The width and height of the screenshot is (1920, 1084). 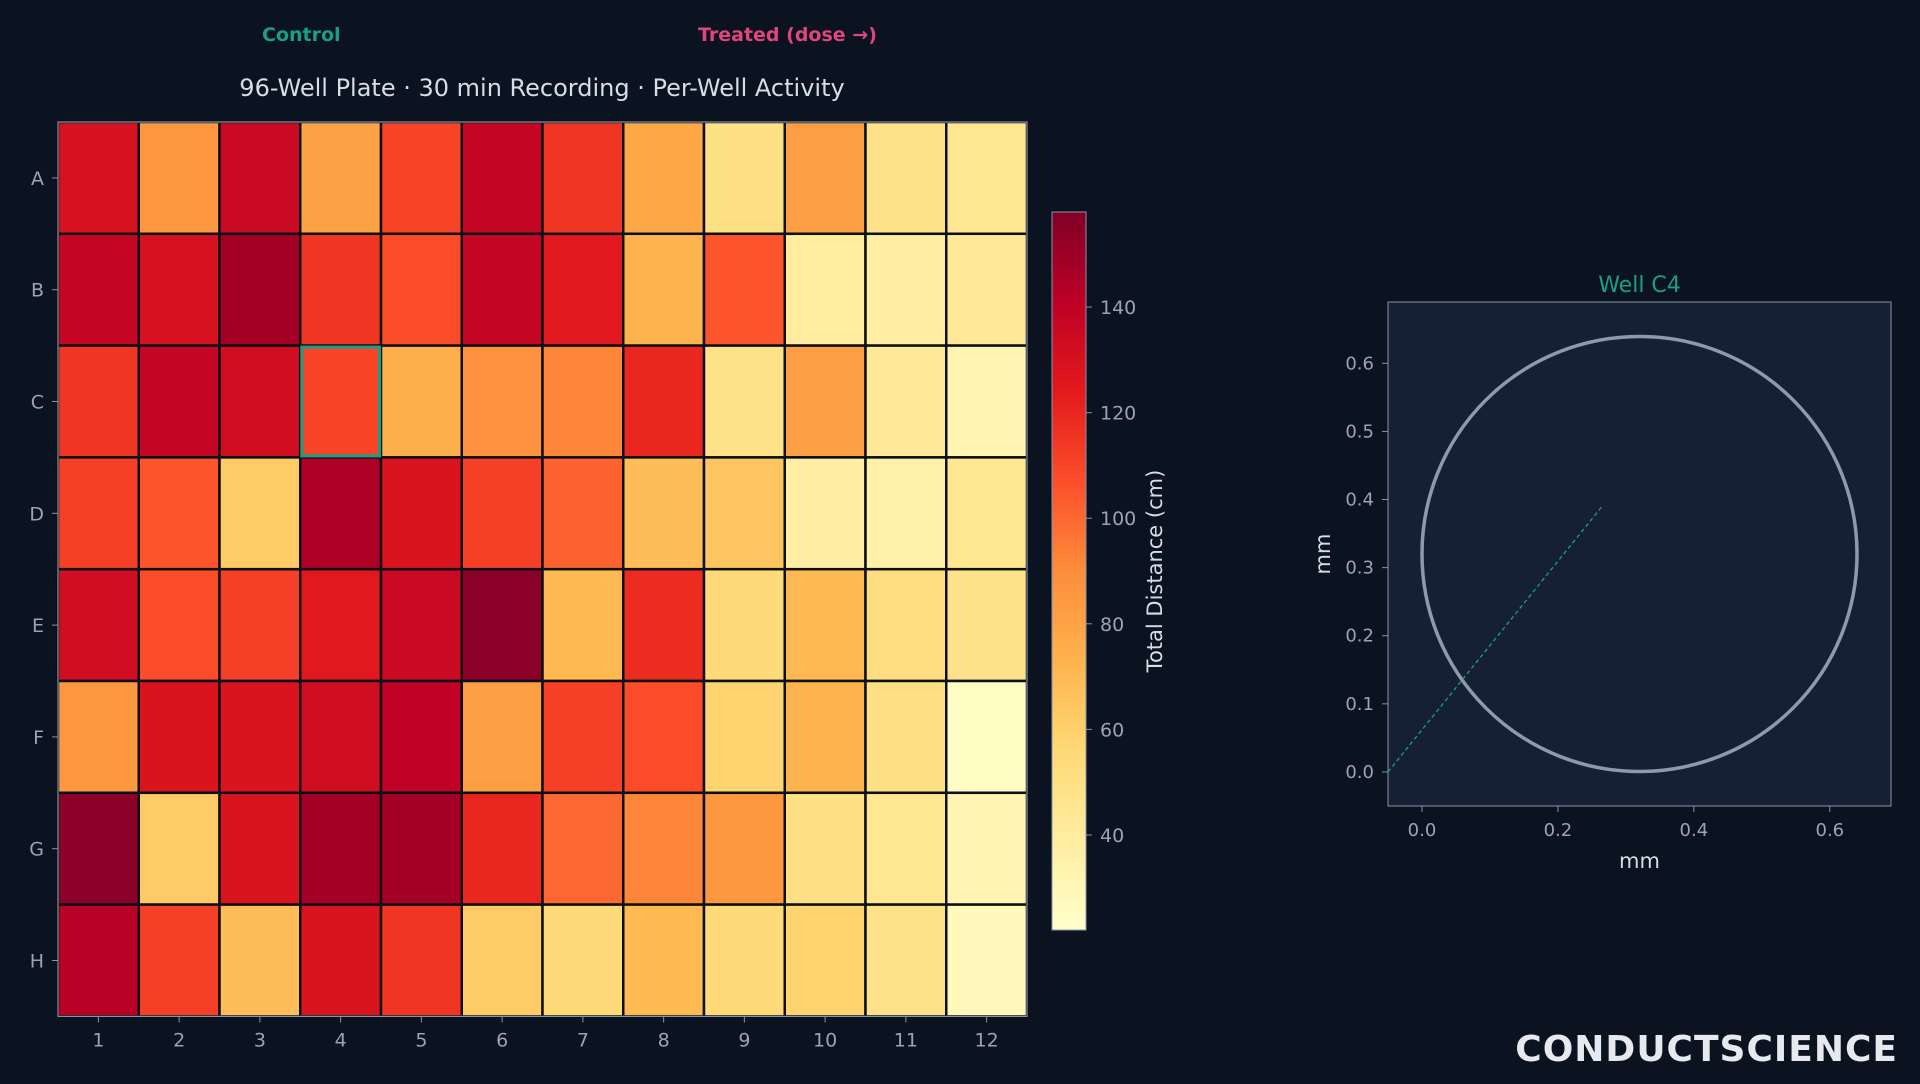 I want to click on x-tick-label: 0.6, so click(x=1830, y=830).